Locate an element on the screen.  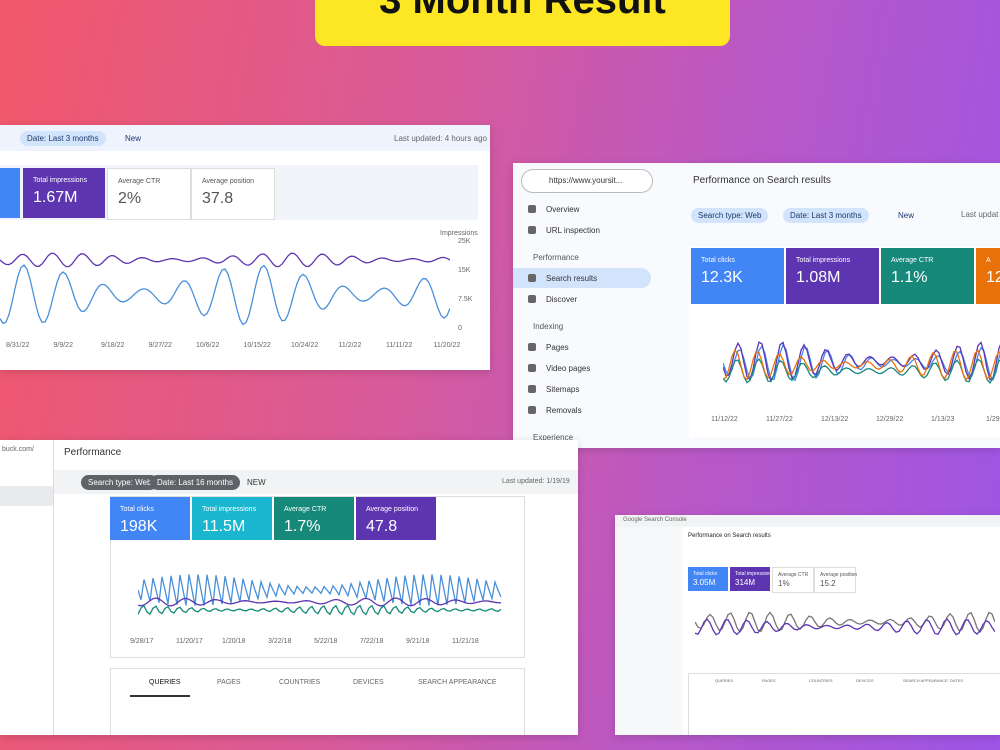
card-value: 1.1% is located at coordinates (909, 277).